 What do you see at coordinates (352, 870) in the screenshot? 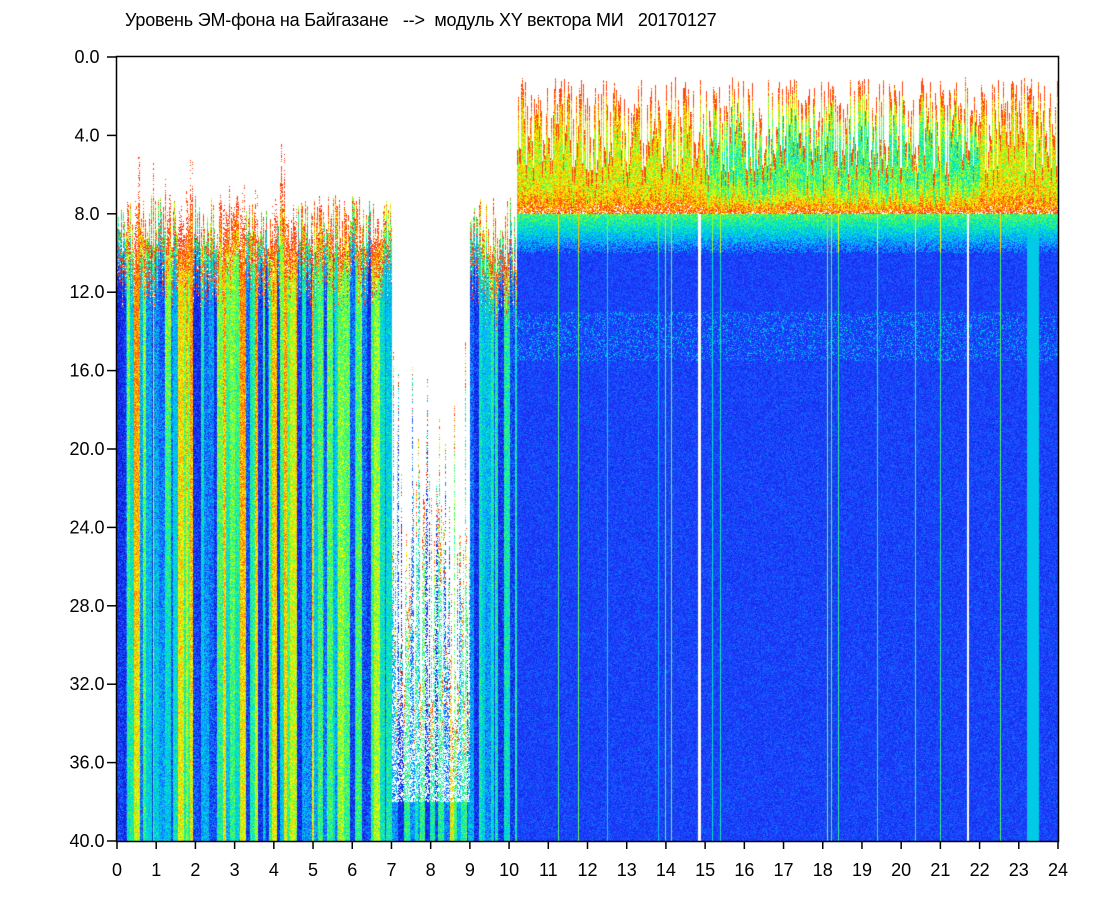
I see `x-tick-label: 6` at bounding box center [352, 870].